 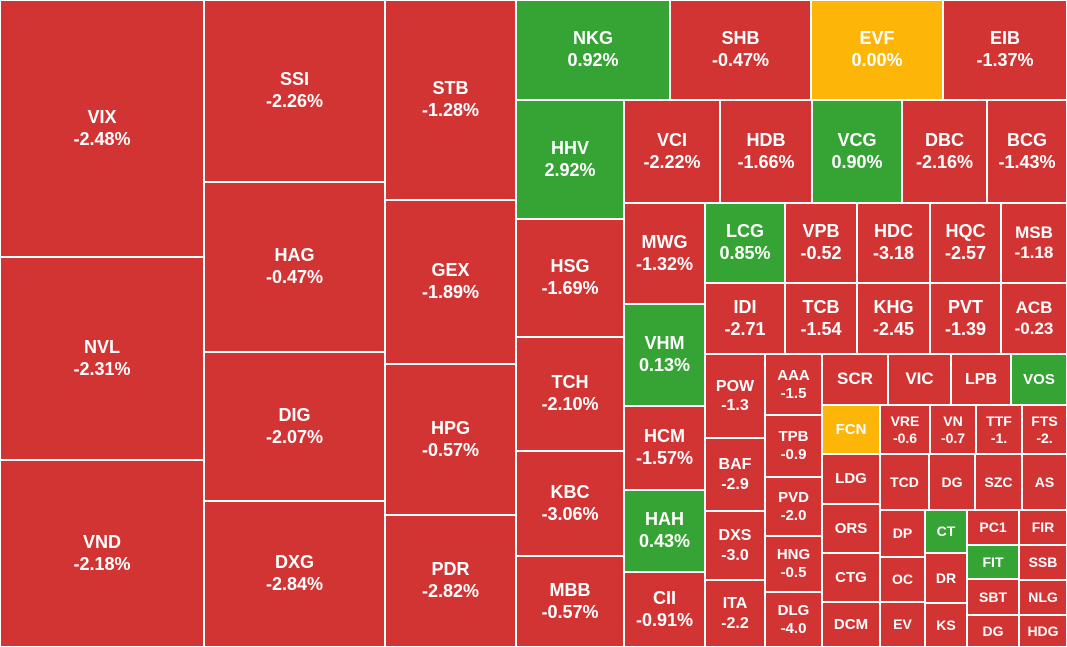 What do you see at coordinates (672, 151) in the screenshot?
I see `tile-vci: VCI -2.22%` at bounding box center [672, 151].